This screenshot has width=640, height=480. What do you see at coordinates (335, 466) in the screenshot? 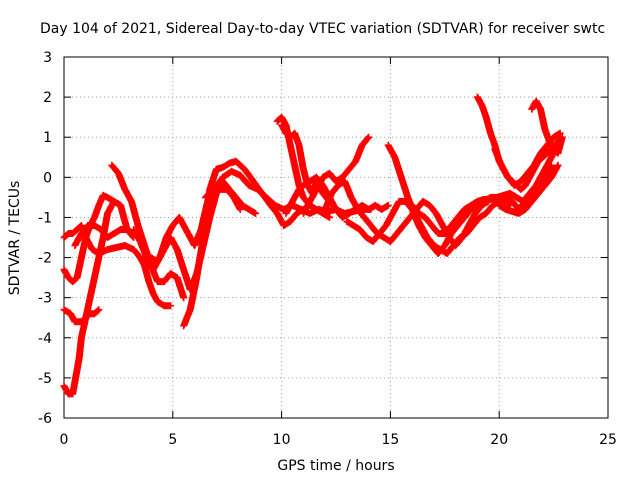
I see `x-axis-label: GPS time / hours` at bounding box center [335, 466].